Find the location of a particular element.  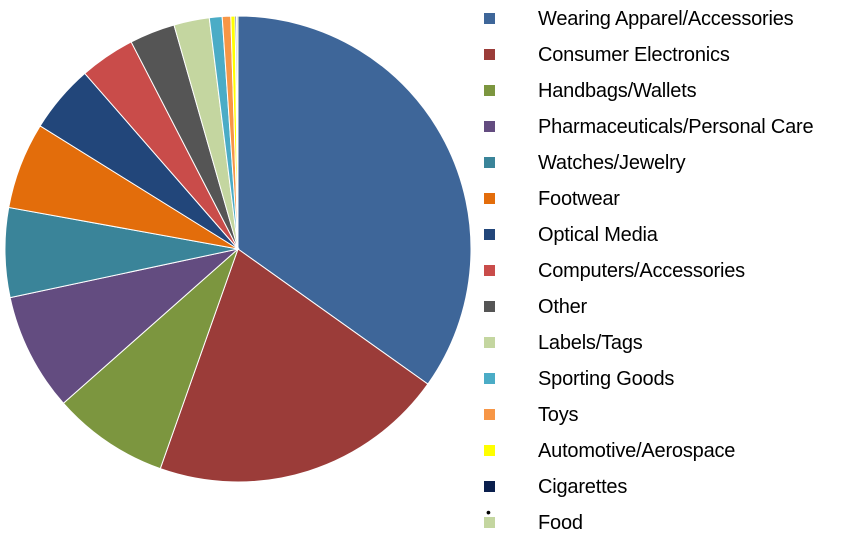

pie-slice-food is located at coordinates (237, 132).